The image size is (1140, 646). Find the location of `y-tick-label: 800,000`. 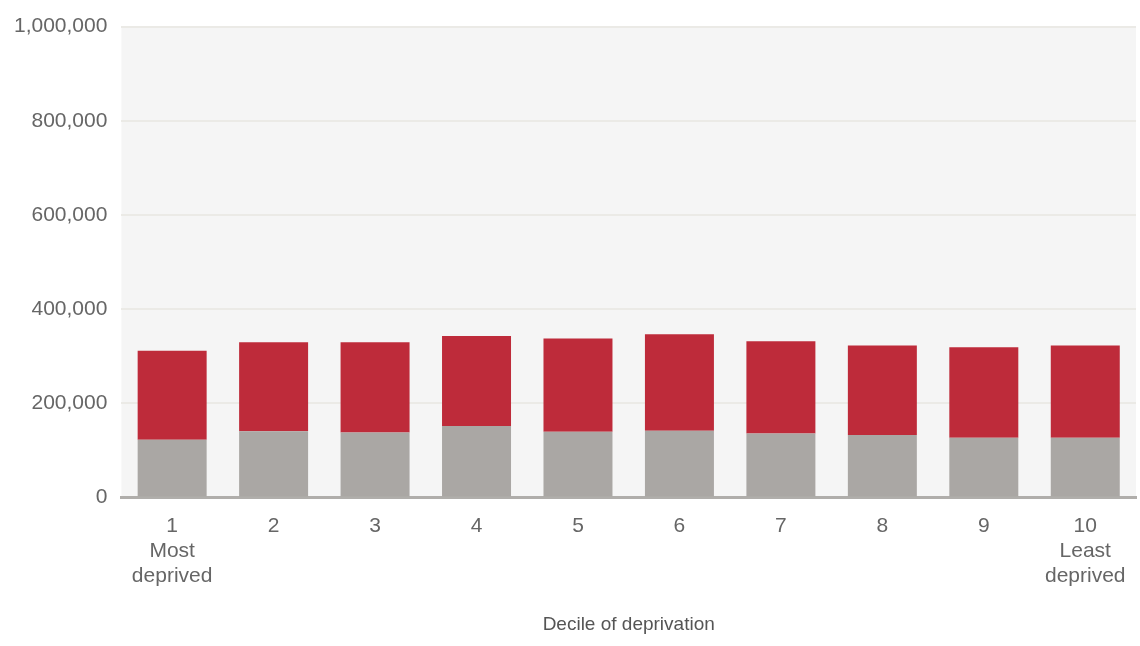

y-tick-label: 800,000 is located at coordinates (69, 119).